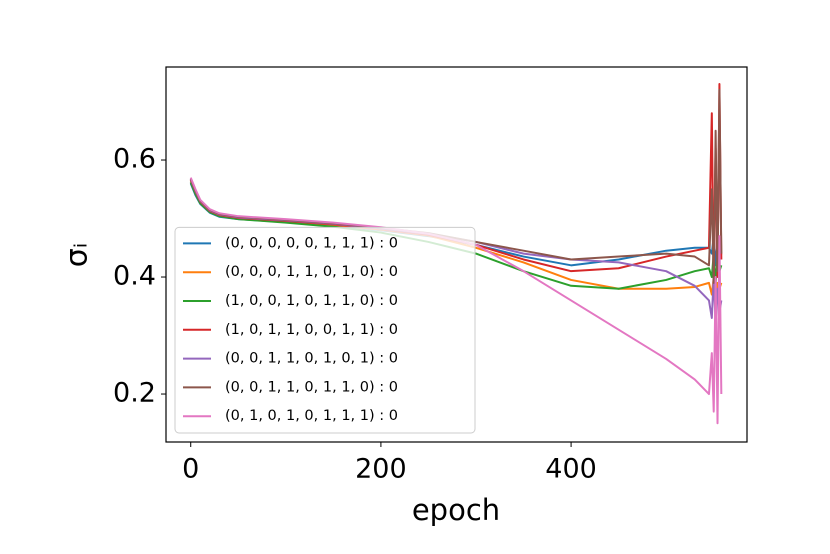 This screenshot has height=554, width=830. I want to click on y-tick-label: 0.6, so click(134, 159).